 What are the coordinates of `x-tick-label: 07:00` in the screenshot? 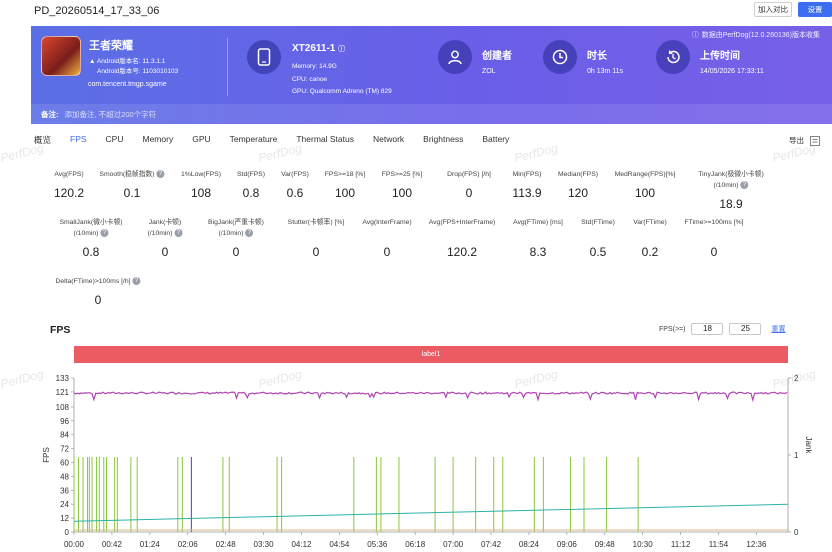 It's located at (453, 544).